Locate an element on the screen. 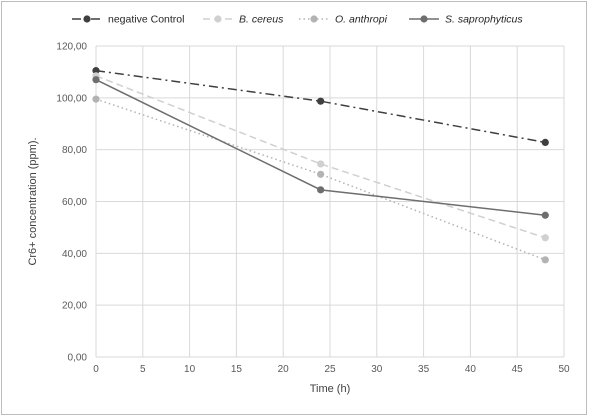 Image resolution: width=589 pixels, height=417 pixels. y-tick-label: 40,00 is located at coordinates (74, 254).